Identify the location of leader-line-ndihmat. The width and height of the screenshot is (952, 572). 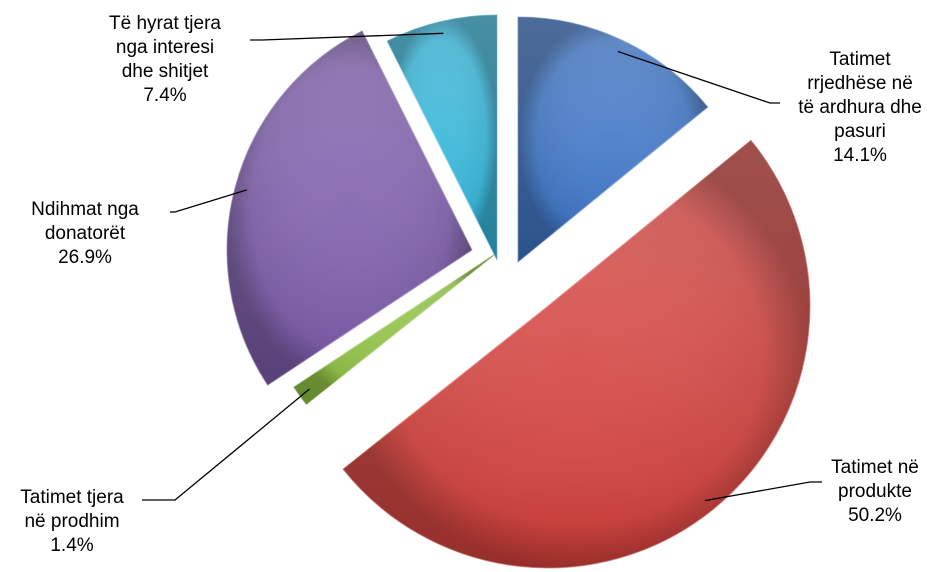
(209, 201).